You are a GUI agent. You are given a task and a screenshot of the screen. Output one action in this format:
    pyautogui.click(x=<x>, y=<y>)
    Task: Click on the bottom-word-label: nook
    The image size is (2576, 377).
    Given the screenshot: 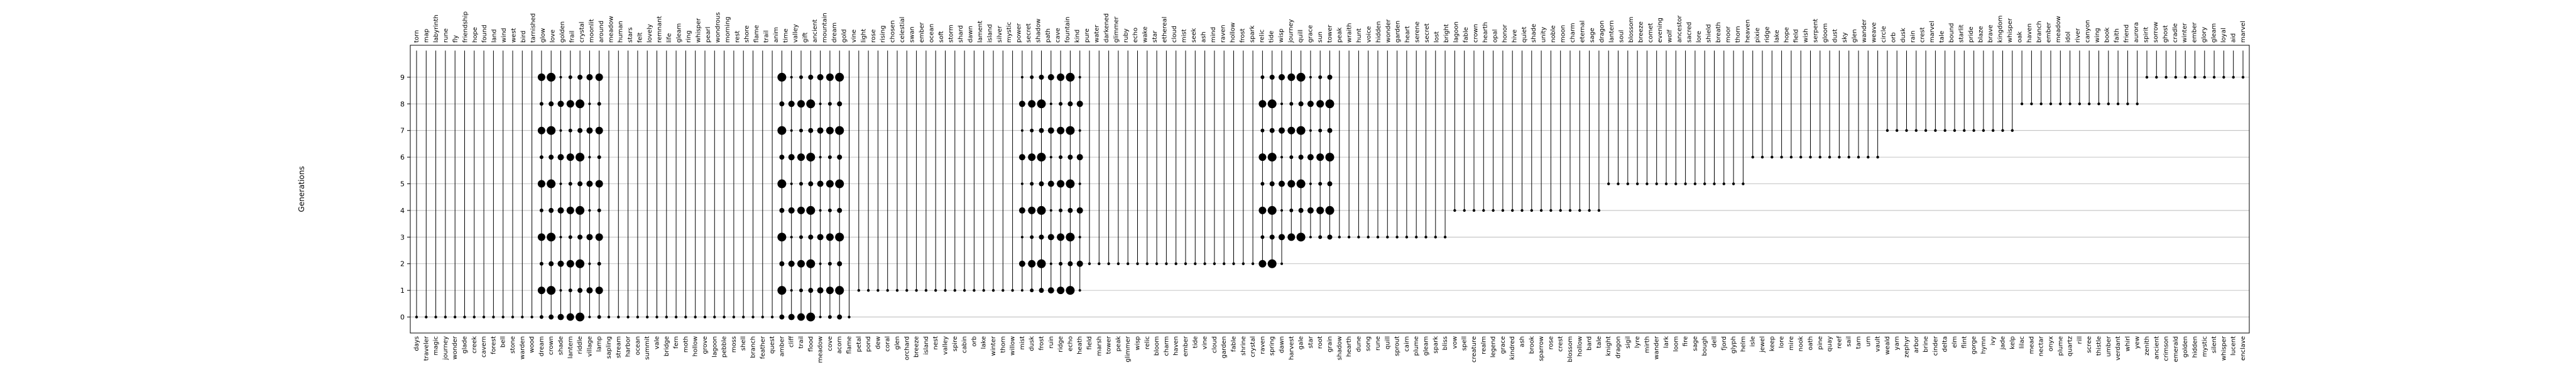 What is the action you would take?
    pyautogui.click(x=1801, y=344)
    